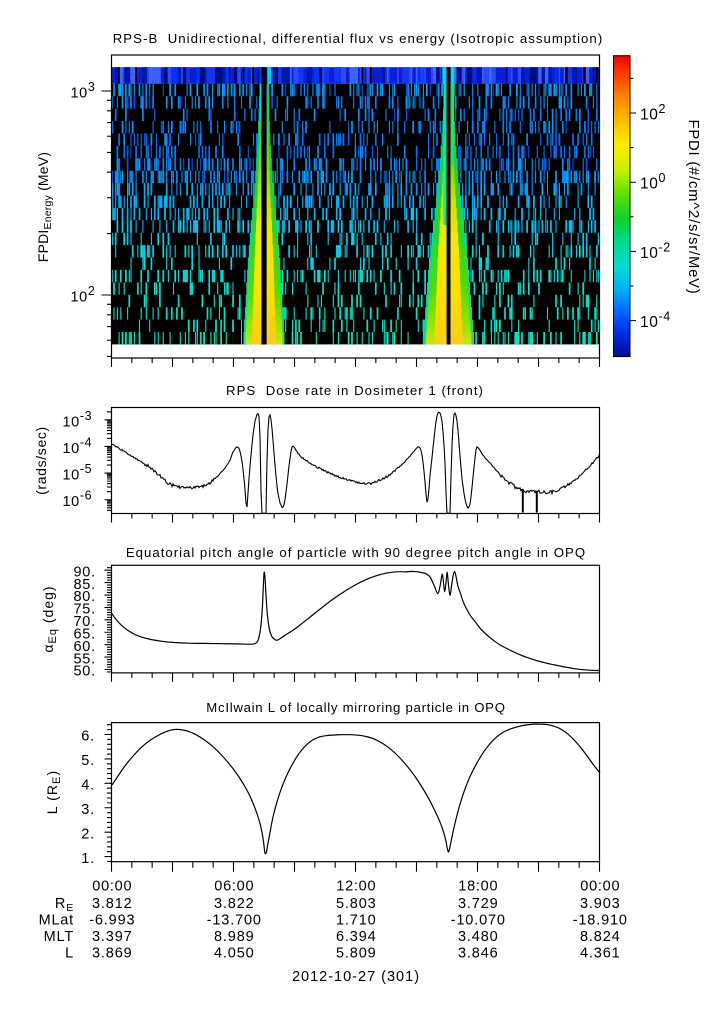 This screenshot has width=725, height=1024. I want to click on svg-text: 75., so click(84, 610).